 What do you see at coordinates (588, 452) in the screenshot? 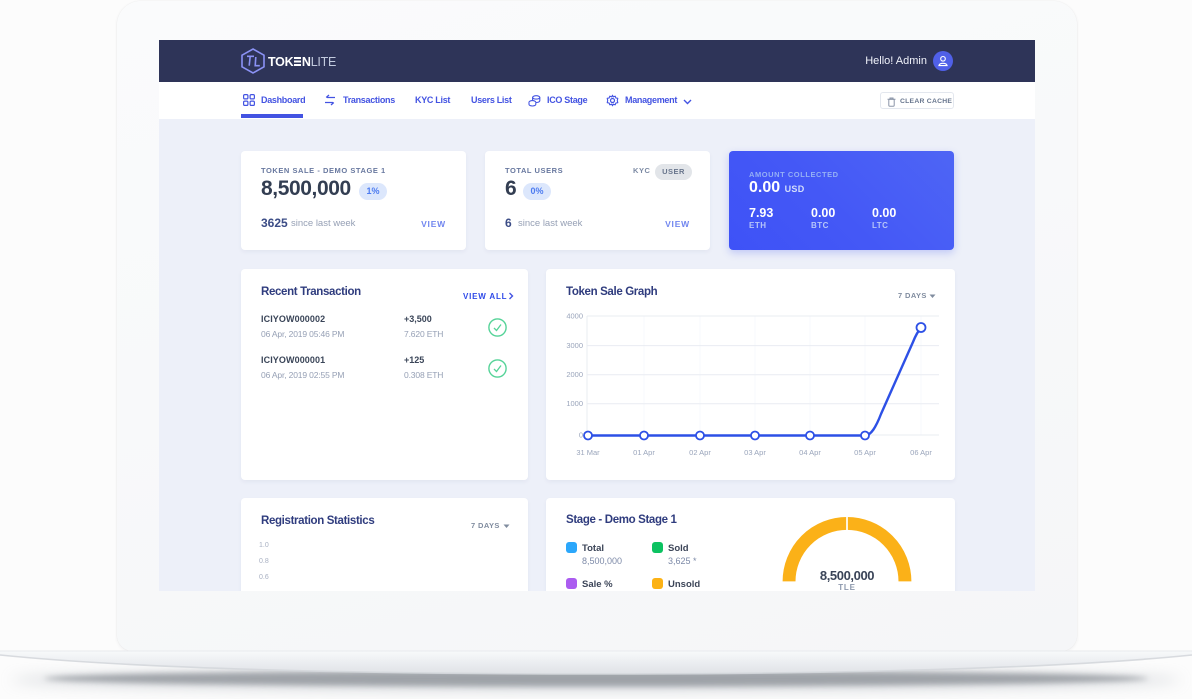
I see `svg-text: 31 Mar` at bounding box center [588, 452].